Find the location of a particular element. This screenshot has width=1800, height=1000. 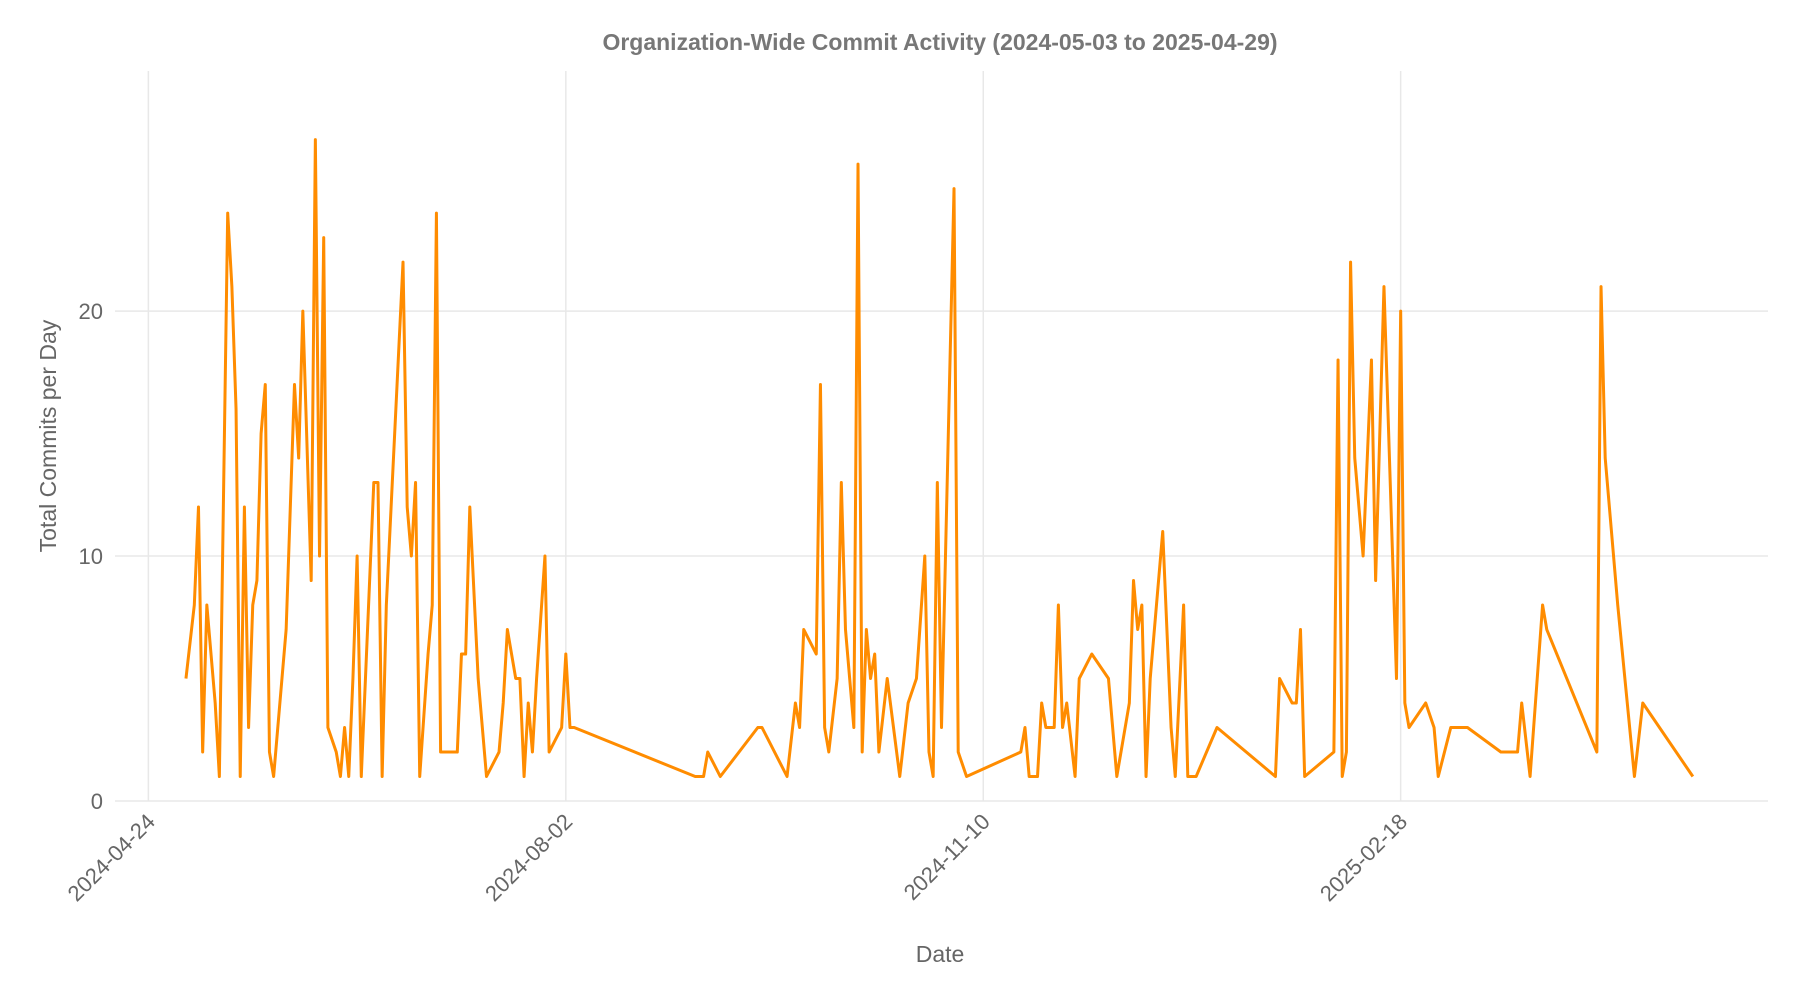

x-tick-label: 2024-11-10 is located at coordinates (947, 857).